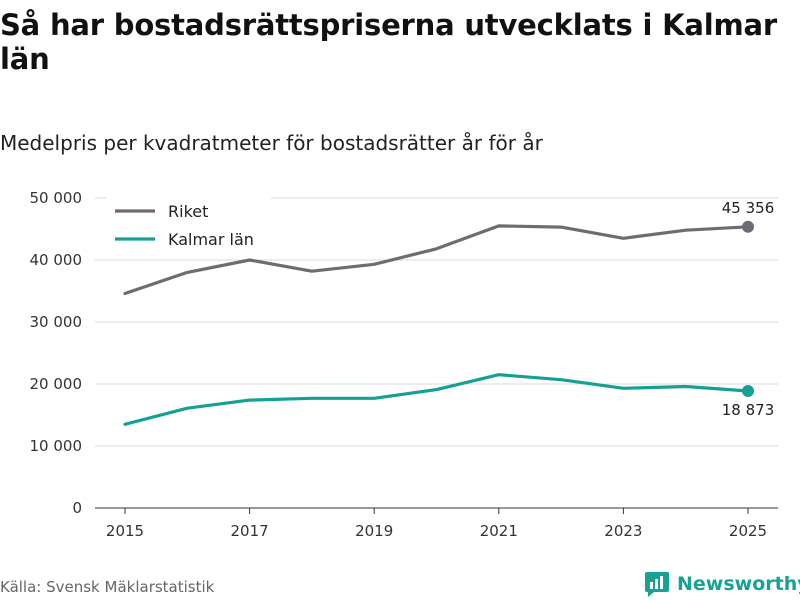 The image size is (800, 600). I want to click on legend-box, so click(188, 225).